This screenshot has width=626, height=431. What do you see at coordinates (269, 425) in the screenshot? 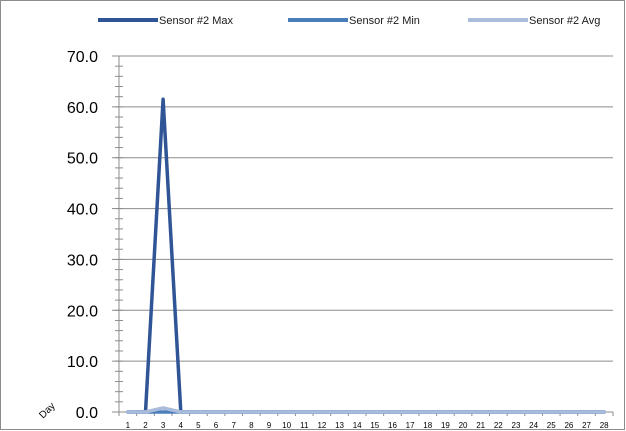
I see `x-tick-label: 9` at bounding box center [269, 425].